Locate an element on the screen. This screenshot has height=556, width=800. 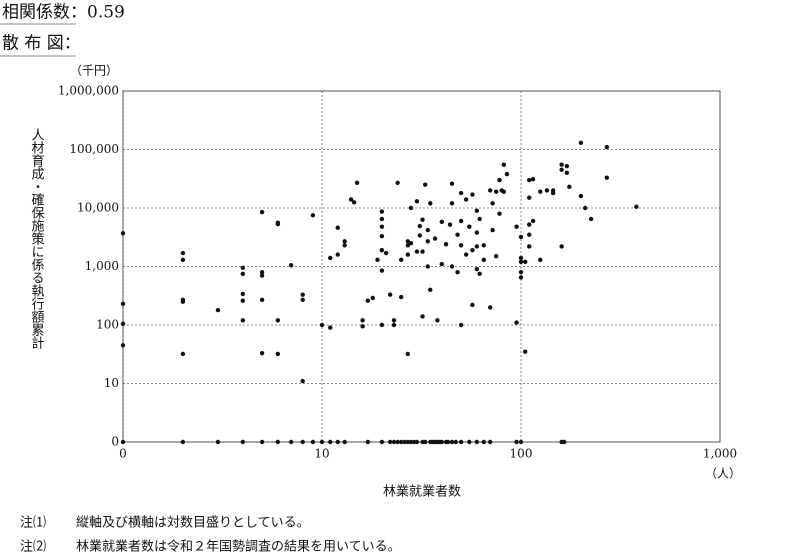
note-text: 縦軸及び横軸は対数目盛りとしている。 is located at coordinates (193, 523).